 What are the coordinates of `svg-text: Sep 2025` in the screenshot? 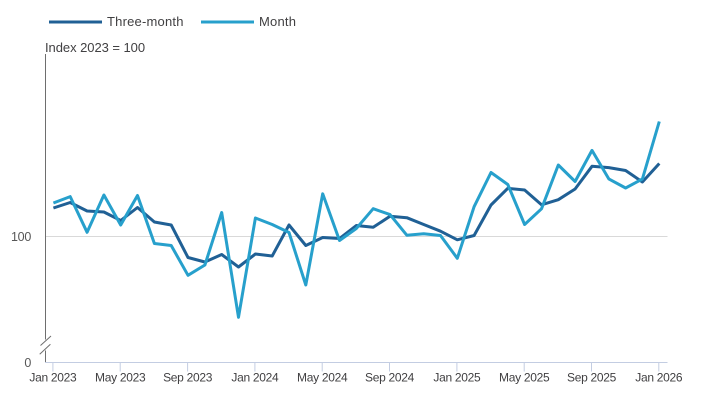 It's located at (592, 378).